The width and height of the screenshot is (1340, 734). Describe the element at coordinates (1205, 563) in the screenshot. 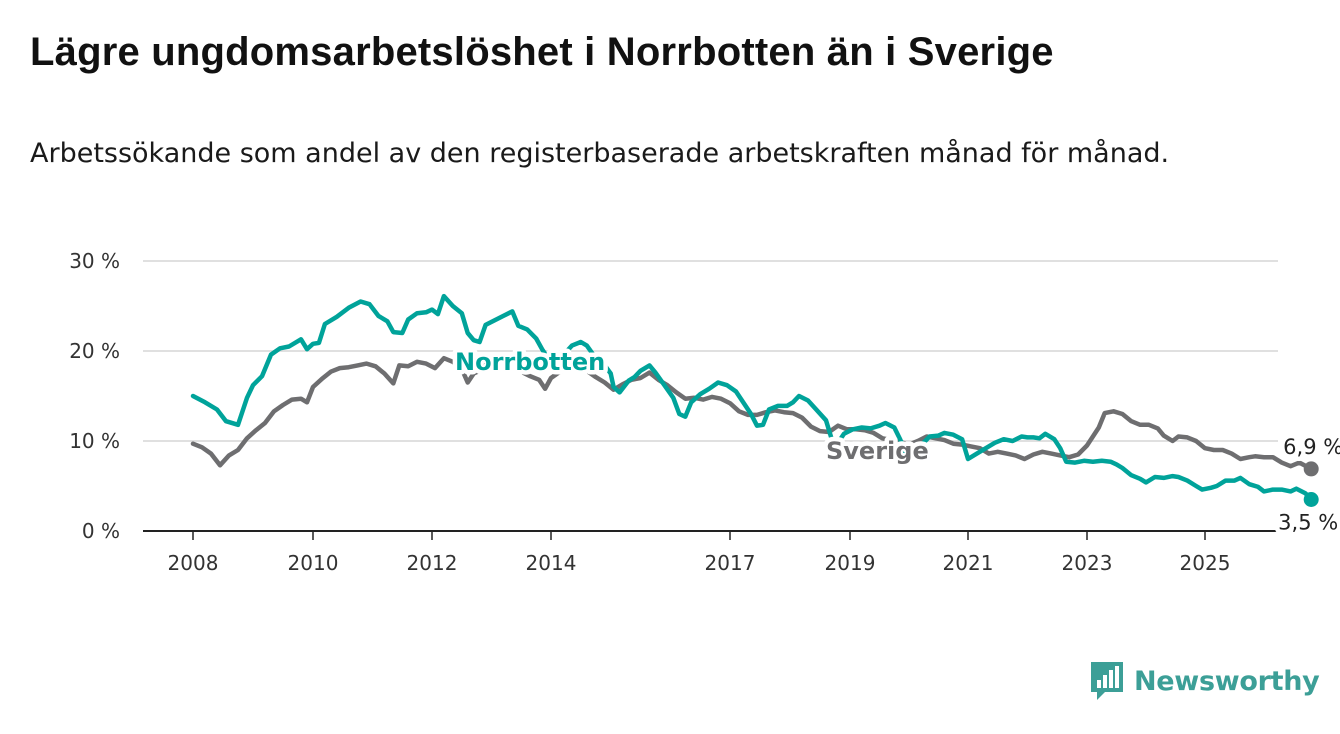

I see `x-tick-label: 2025` at that location.